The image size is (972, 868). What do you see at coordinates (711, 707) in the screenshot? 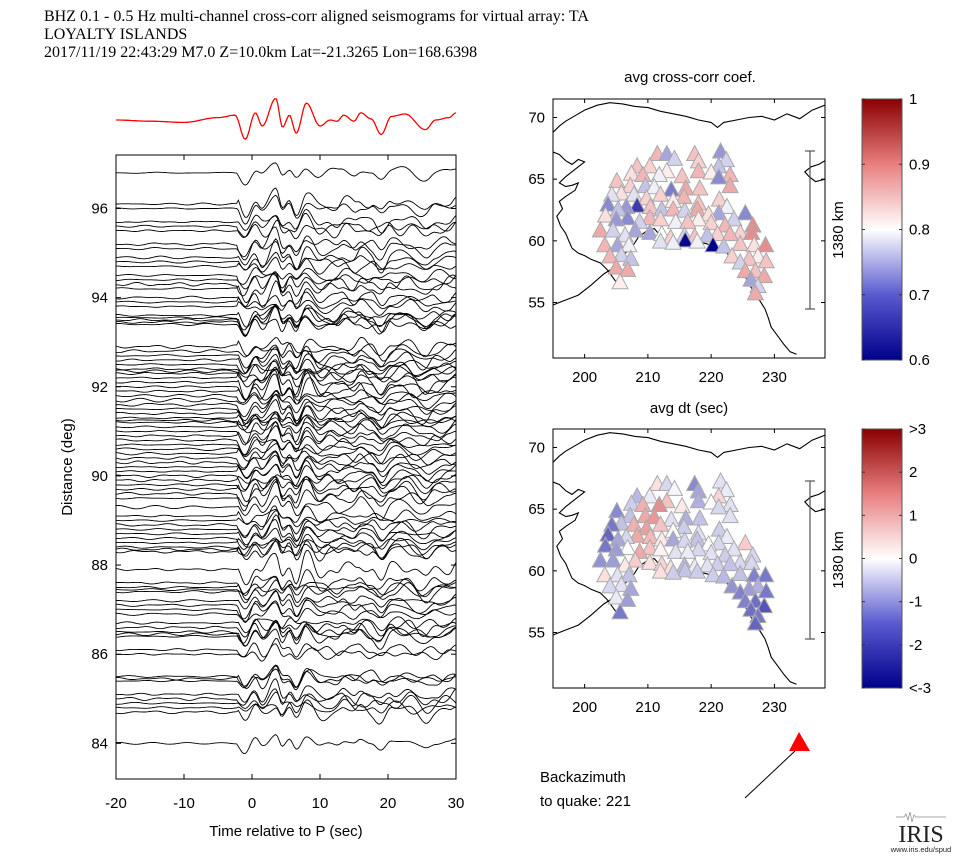
I see `x-tick-label: 220` at bounding box center [711, 707].